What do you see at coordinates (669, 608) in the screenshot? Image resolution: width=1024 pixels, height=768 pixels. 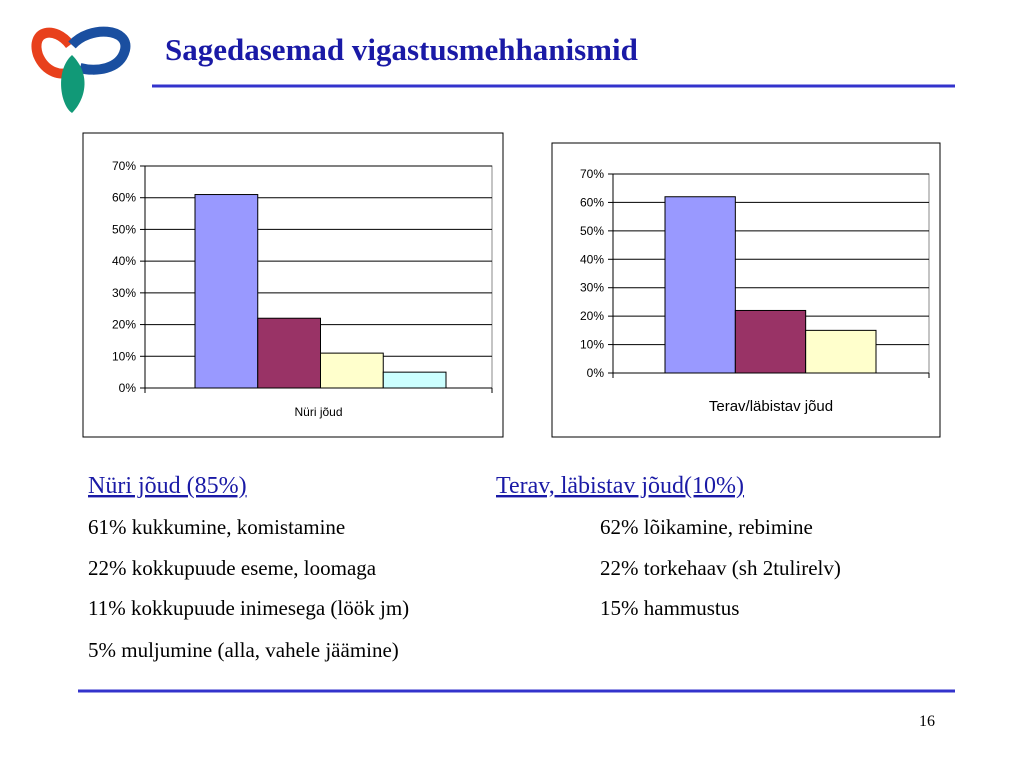 I see `text-line: 15% hammustus` at bounding box center [669, 608].